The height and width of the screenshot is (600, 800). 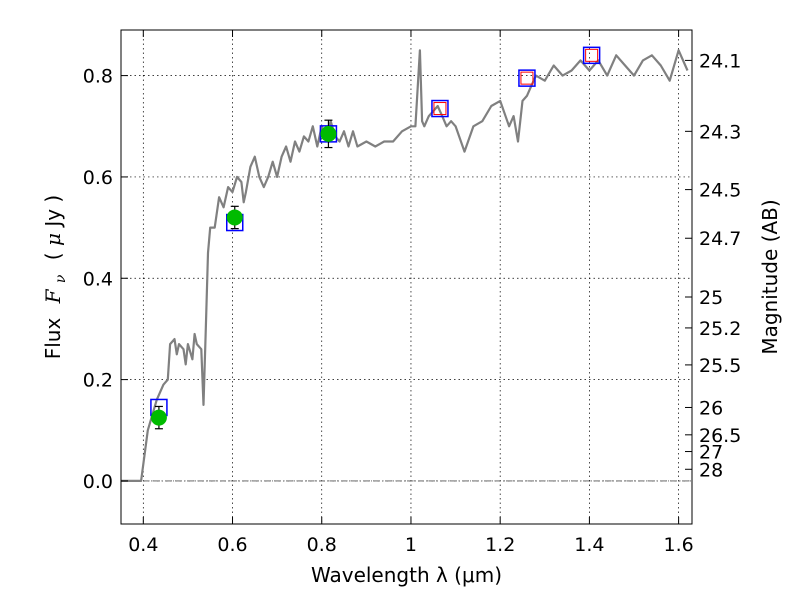 What do you see at coordinates (322, 545) in the screenshot?
I see `x-tick-label: 0.8` at bounding box center [322, 545].